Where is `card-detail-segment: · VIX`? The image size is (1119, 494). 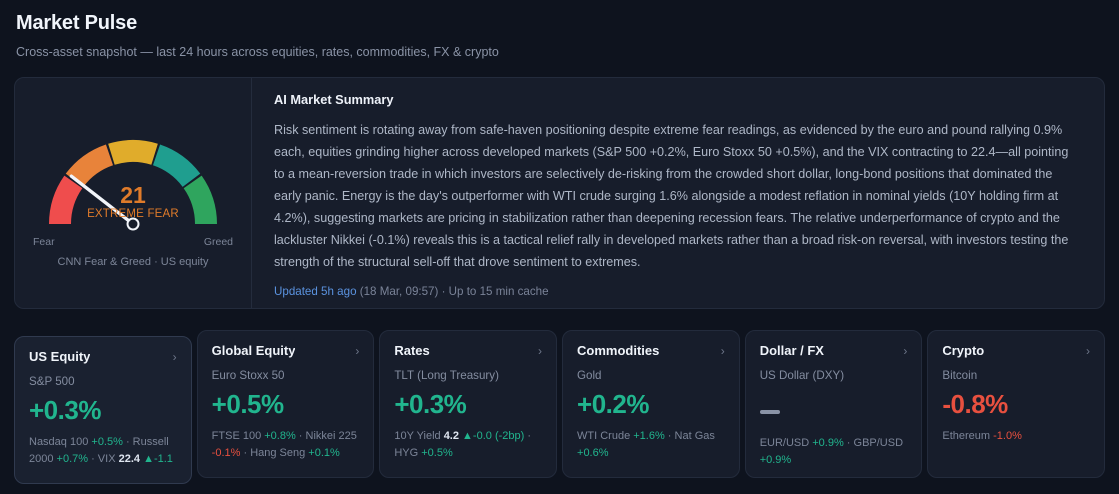
card-detail-segment: · VIX is located at coordinates (103, 458).